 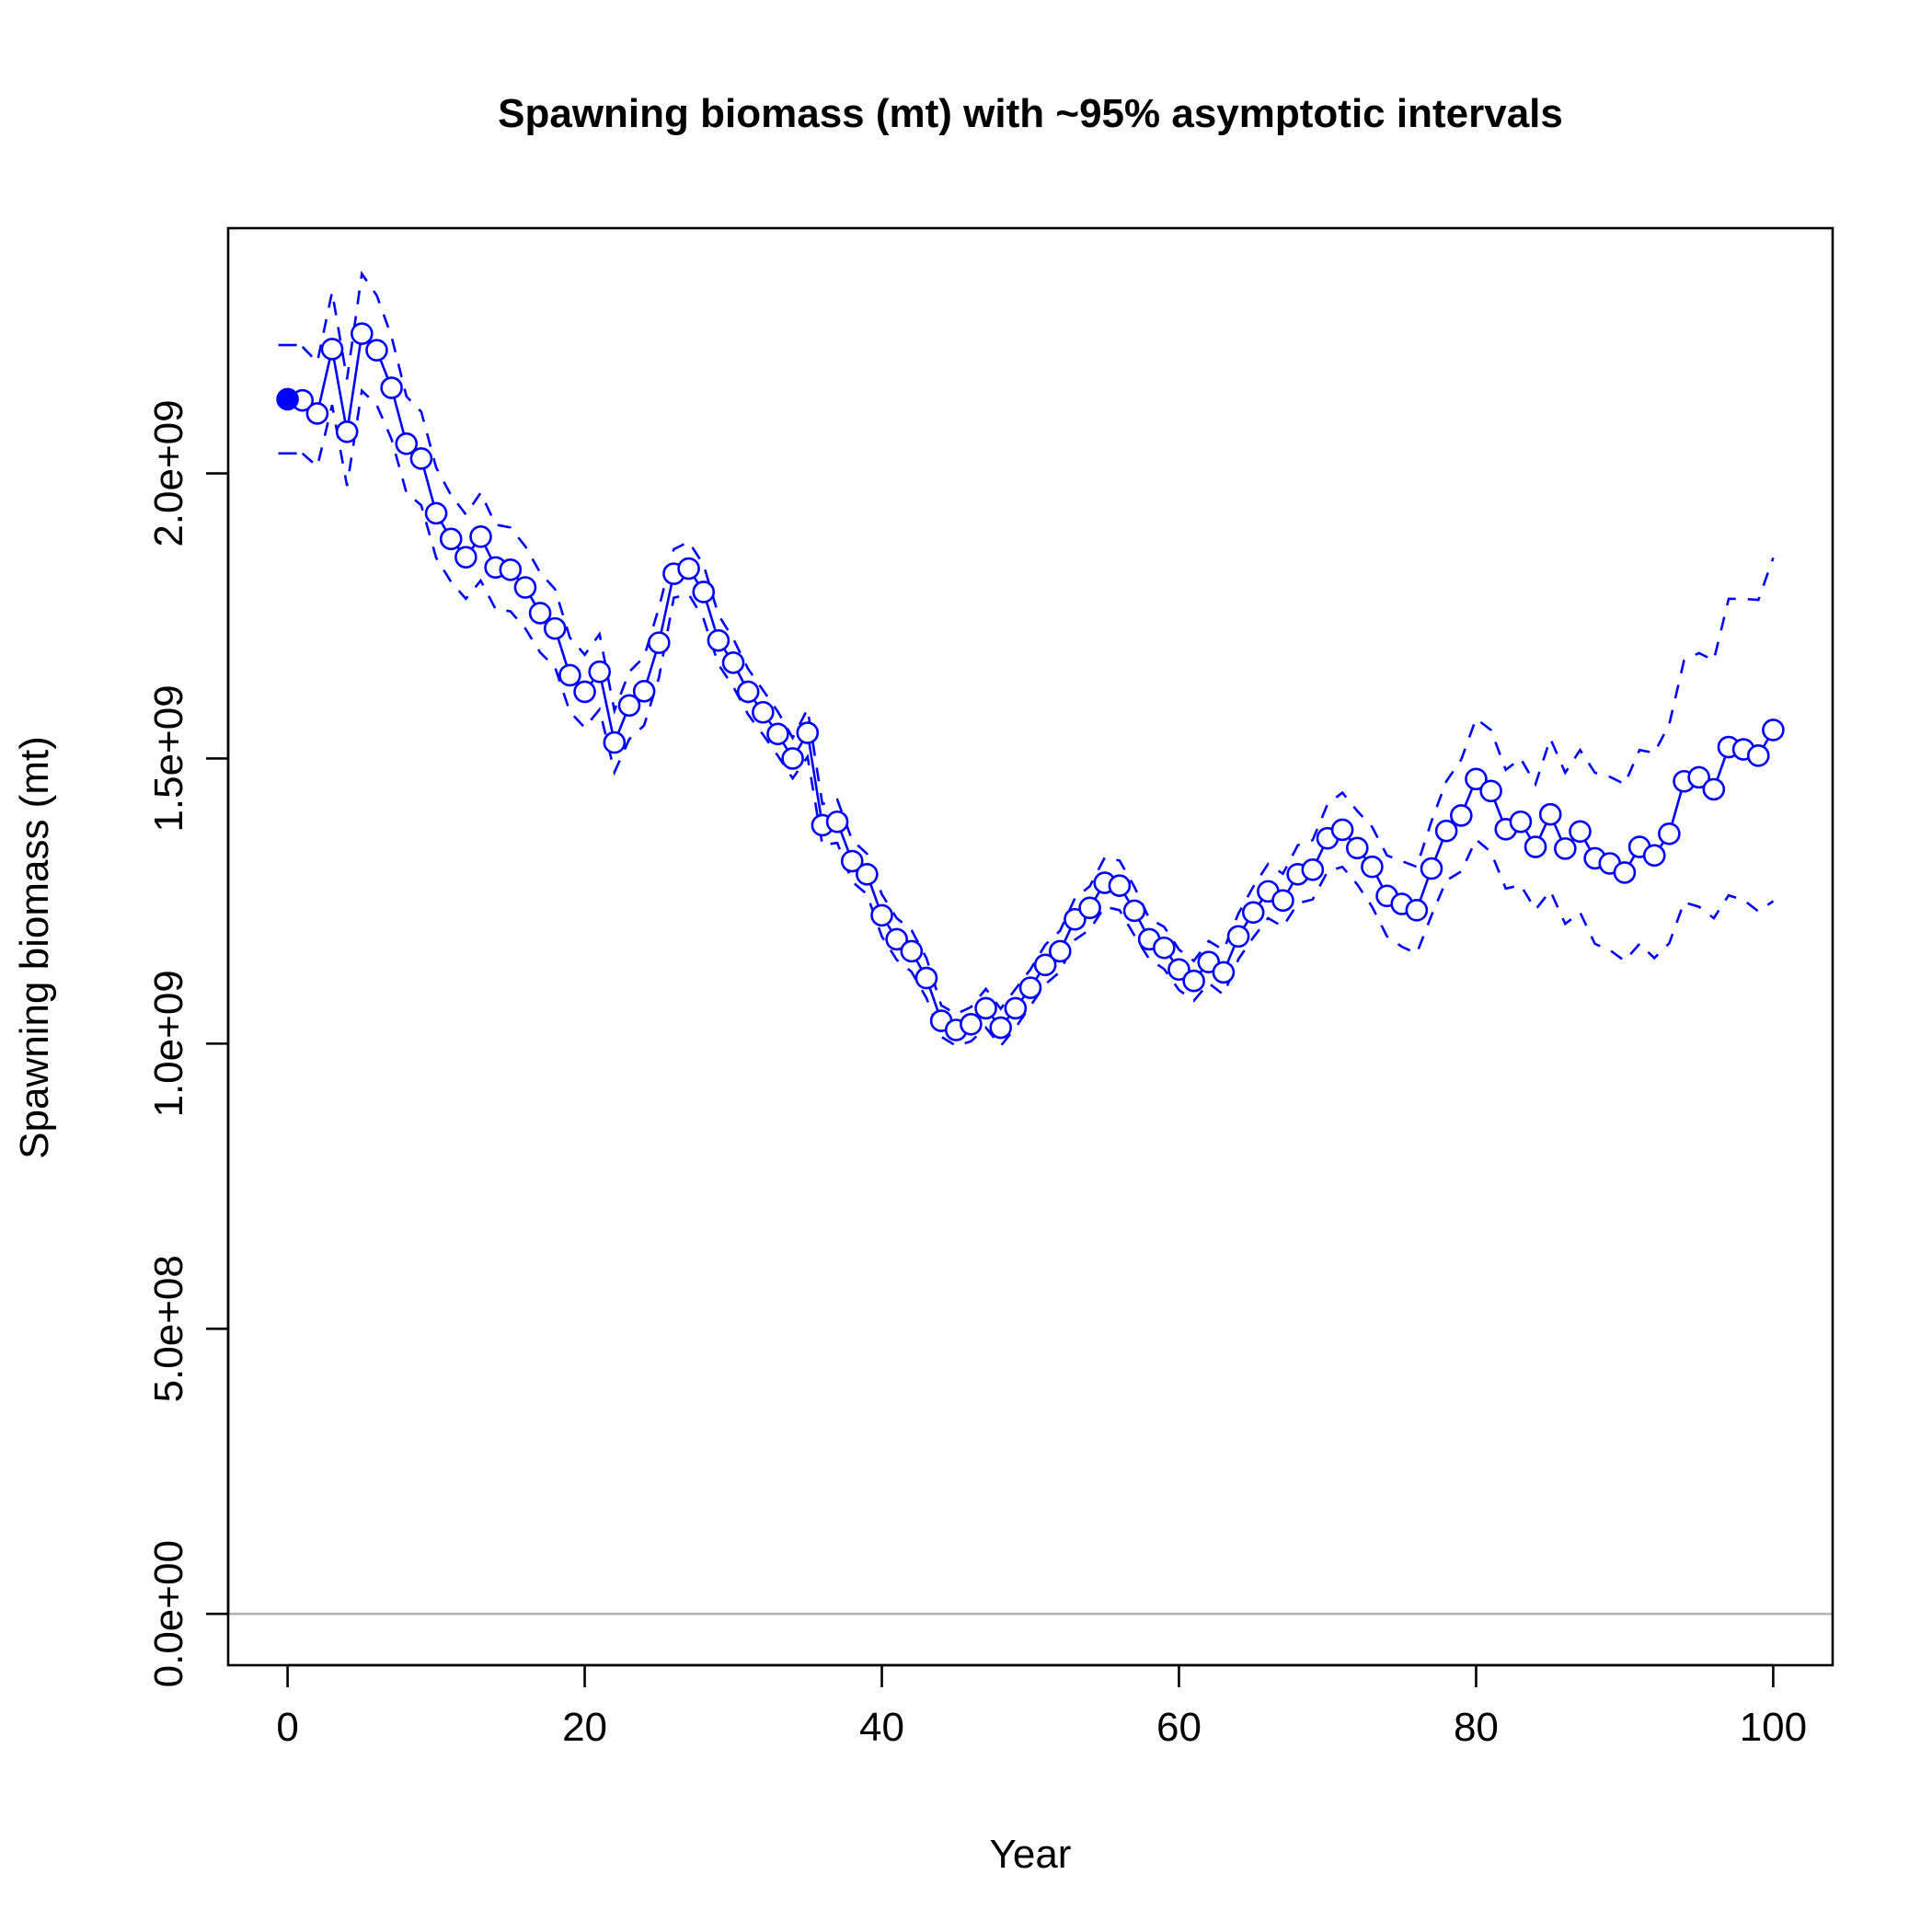 I want to click on x-tick-label: 100, so click(x=1773, y=1727).